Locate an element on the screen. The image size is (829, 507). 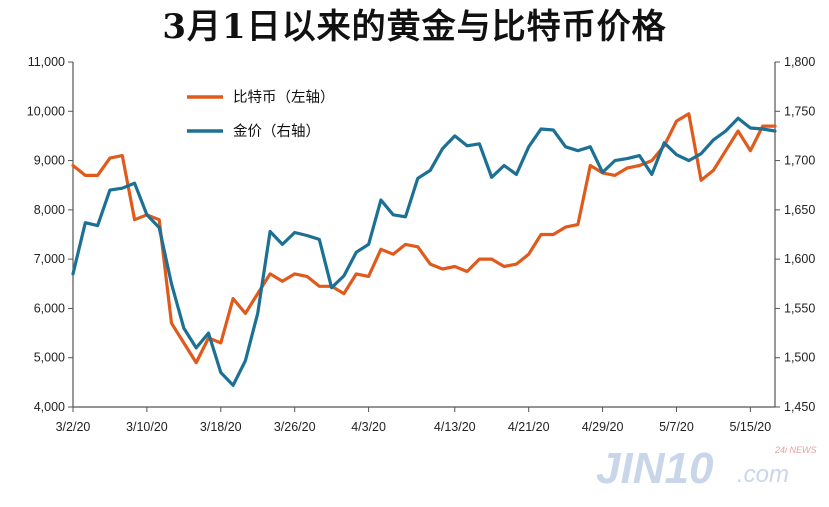
x-tick-label: 4/13/20 is located at coordinates (455, 427).